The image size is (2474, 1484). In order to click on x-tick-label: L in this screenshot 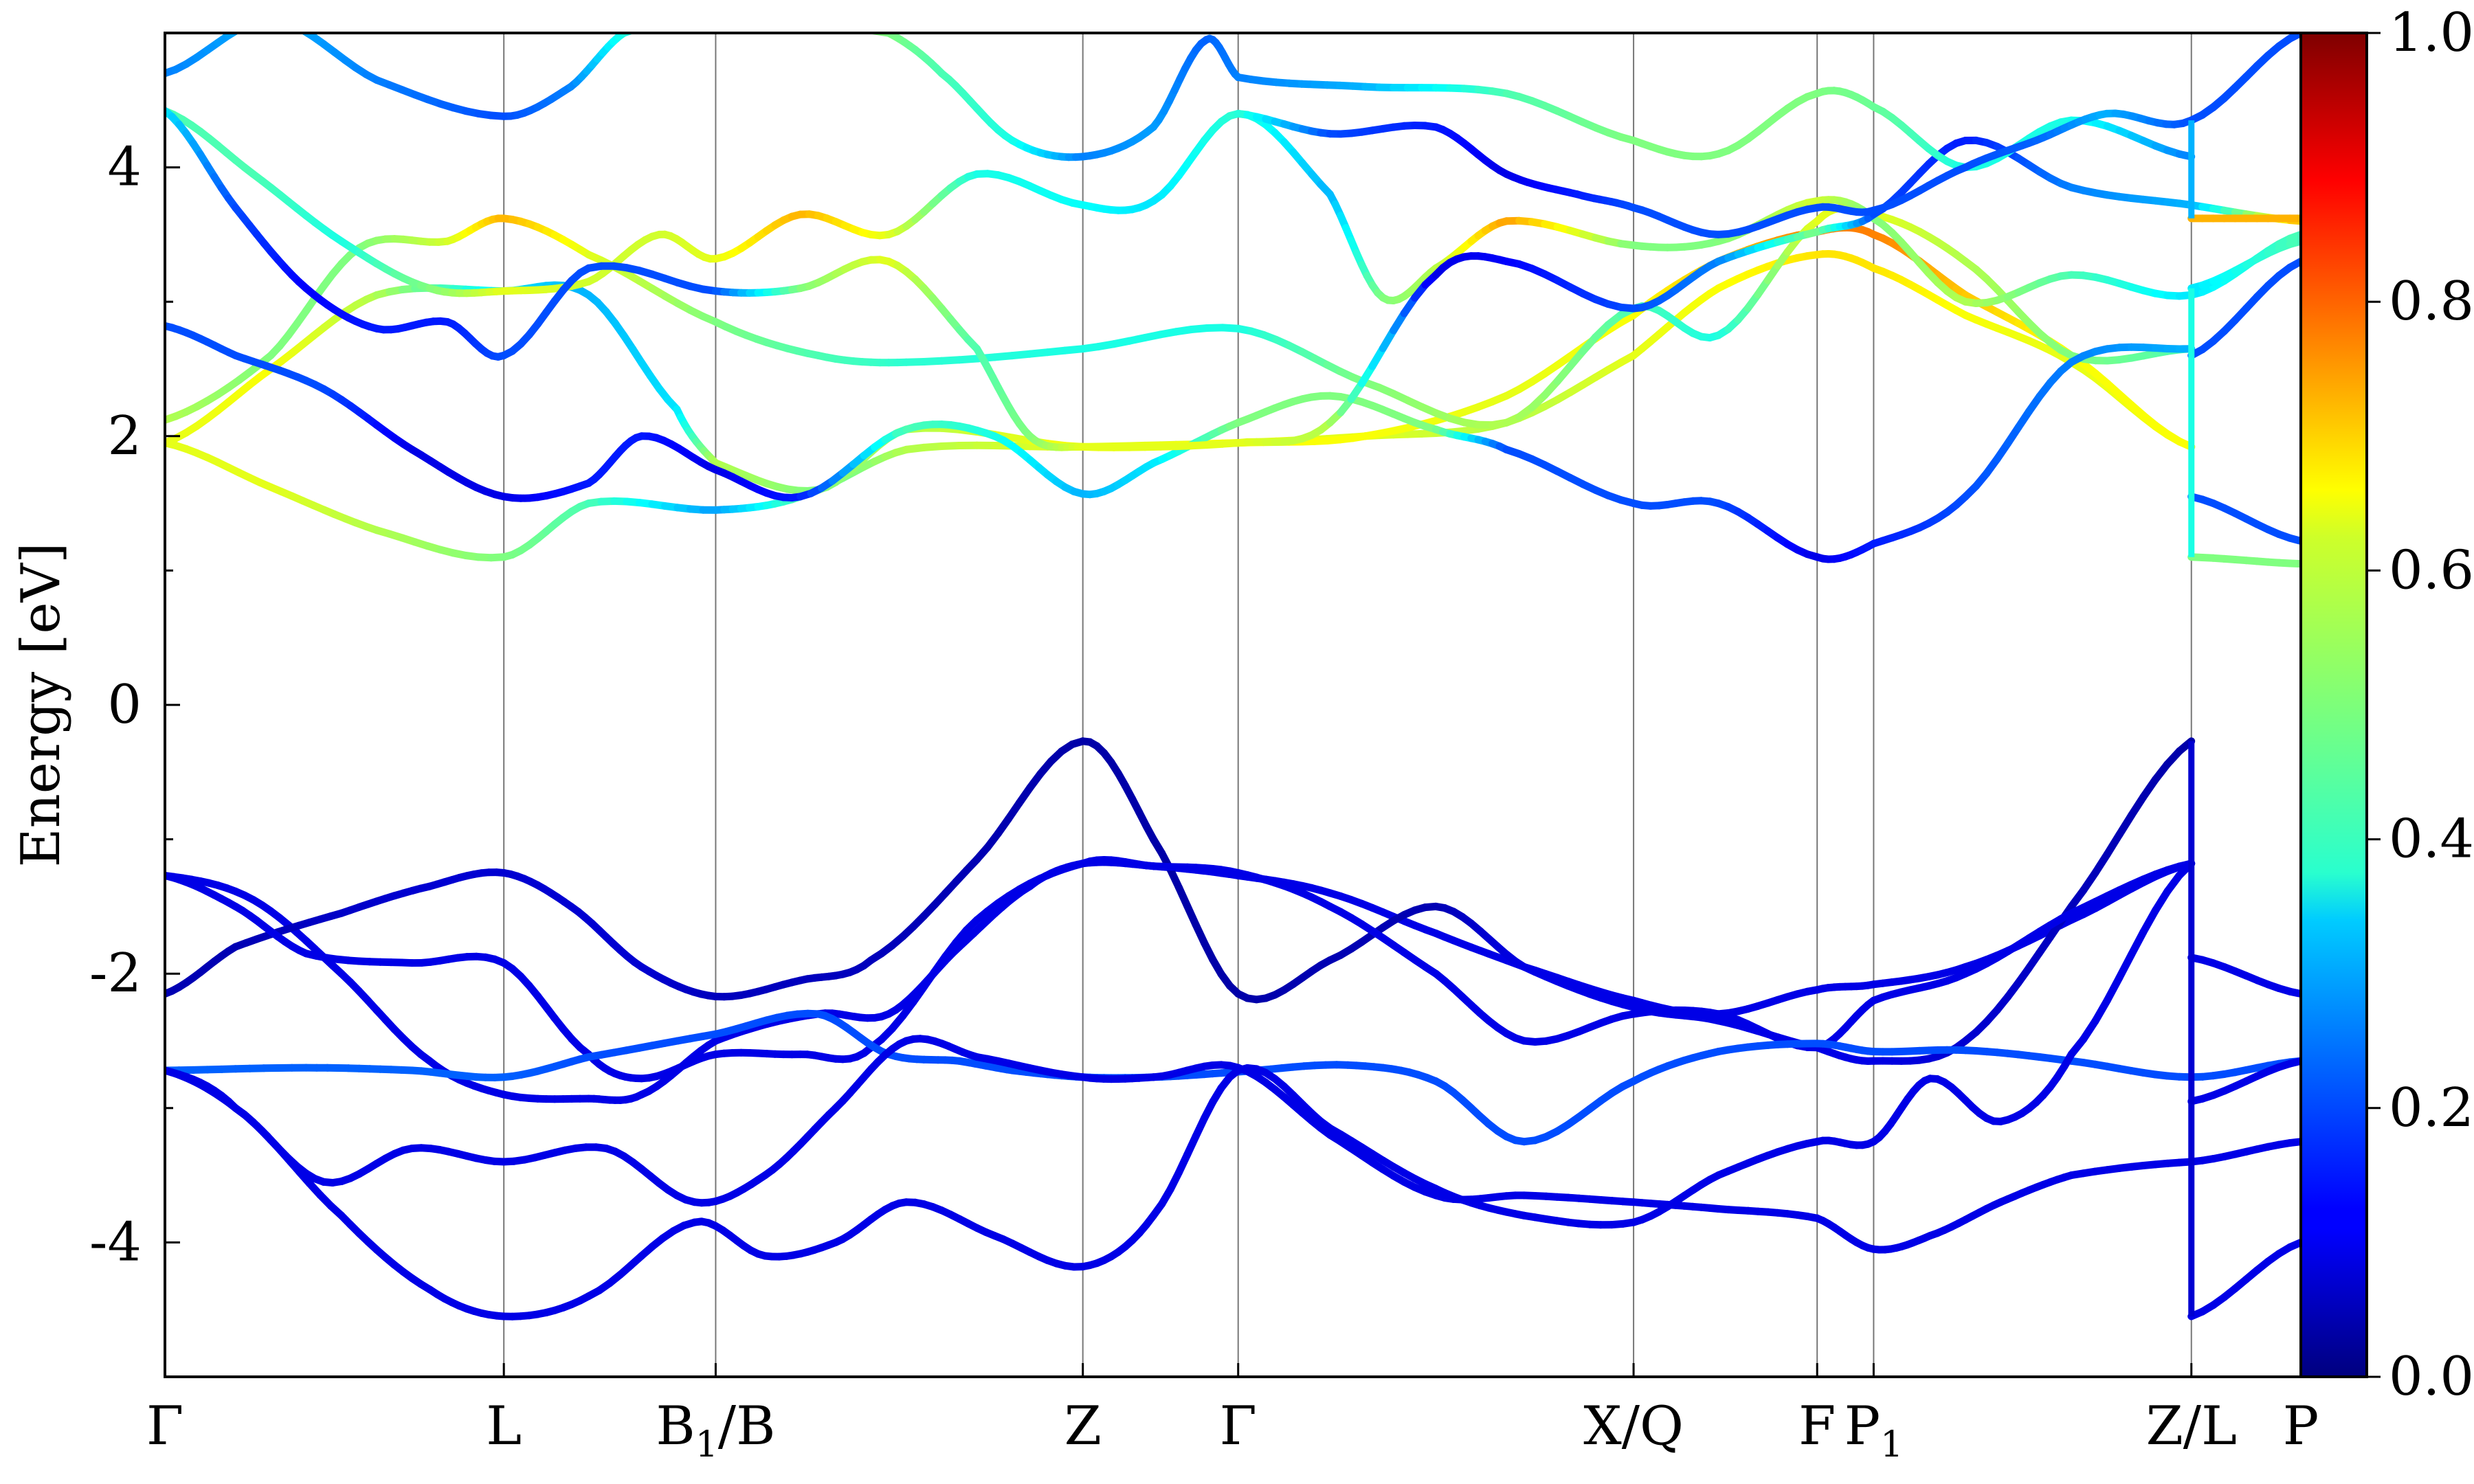, I will do `click(504, 1426)`.